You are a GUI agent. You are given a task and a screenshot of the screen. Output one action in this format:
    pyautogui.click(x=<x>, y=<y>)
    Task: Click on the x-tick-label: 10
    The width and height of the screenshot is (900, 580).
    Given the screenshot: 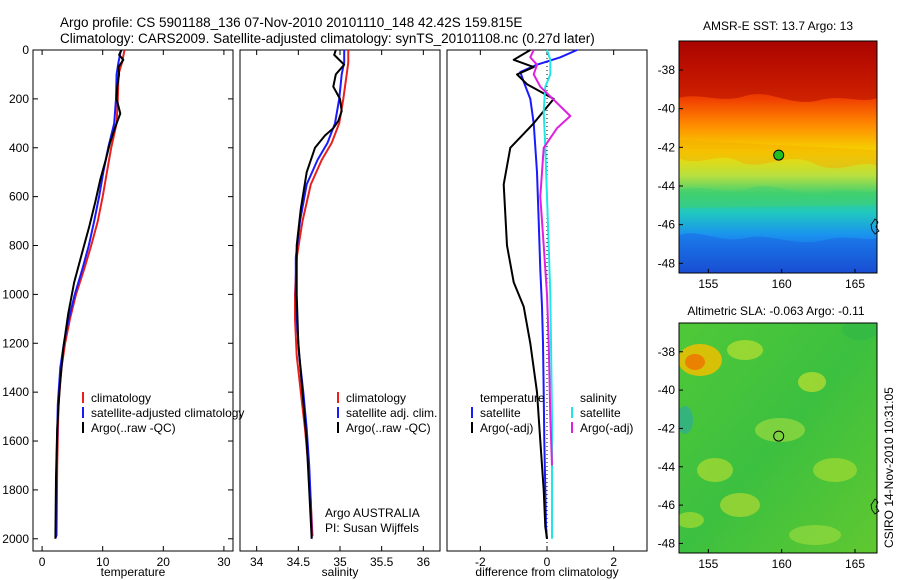 What is the action you would take?
    pyautogui.click(x=103, y=562)
    